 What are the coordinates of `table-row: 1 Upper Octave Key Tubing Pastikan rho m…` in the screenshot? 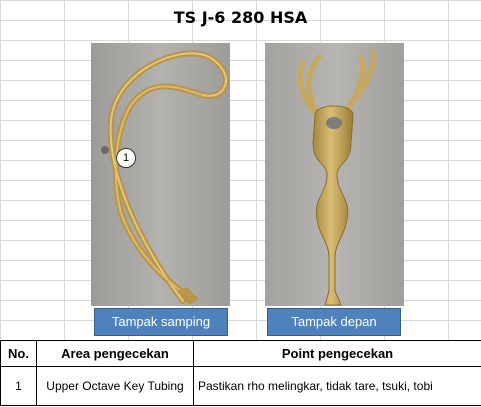 It's located at (240, 386).